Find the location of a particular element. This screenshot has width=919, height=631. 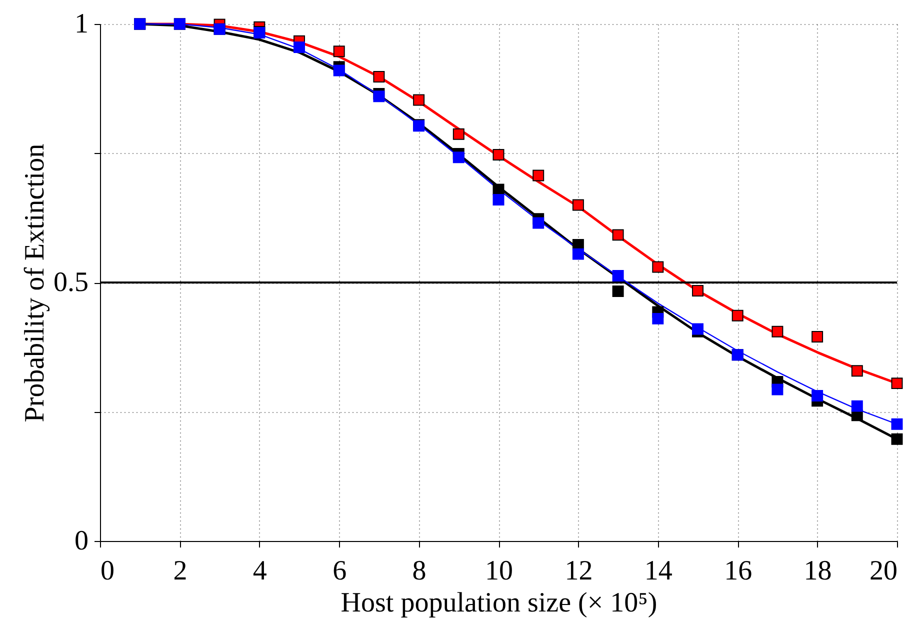

x-tick-label: 10 is located at coordinates (499, 571).